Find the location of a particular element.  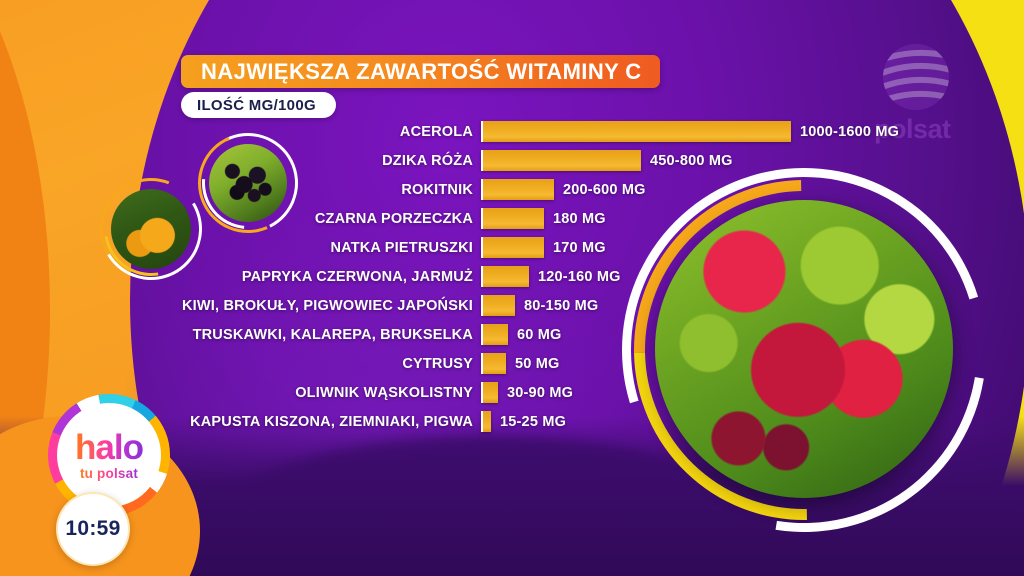

medallion-blackcurrant is located at coordinates (248, 183).